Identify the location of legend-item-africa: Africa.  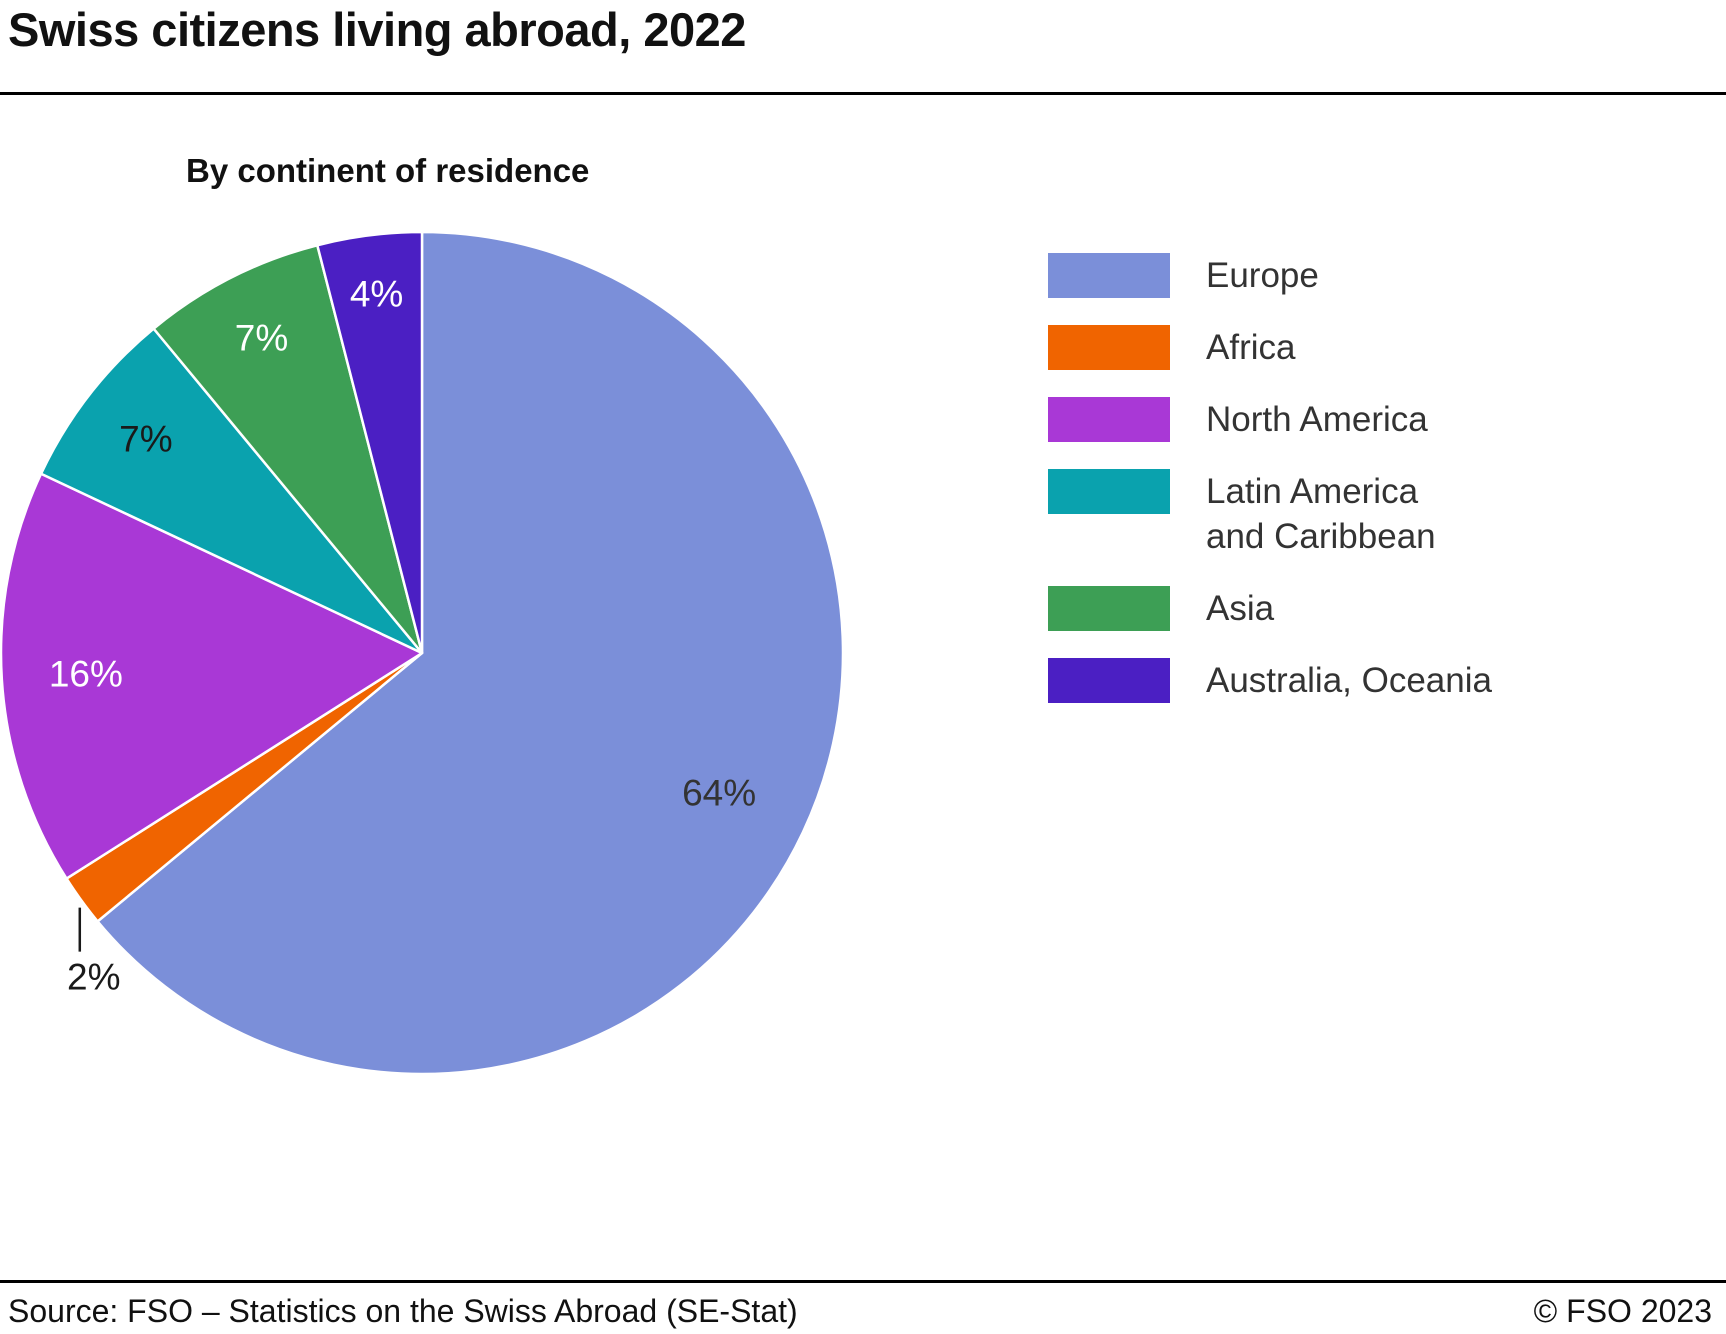
(1270, 347).